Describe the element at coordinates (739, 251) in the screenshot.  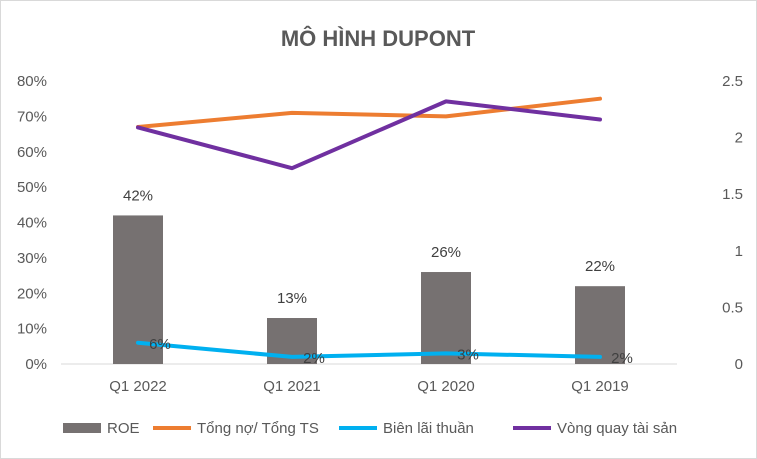
I see `y-right-tick-label: 1` at that location.